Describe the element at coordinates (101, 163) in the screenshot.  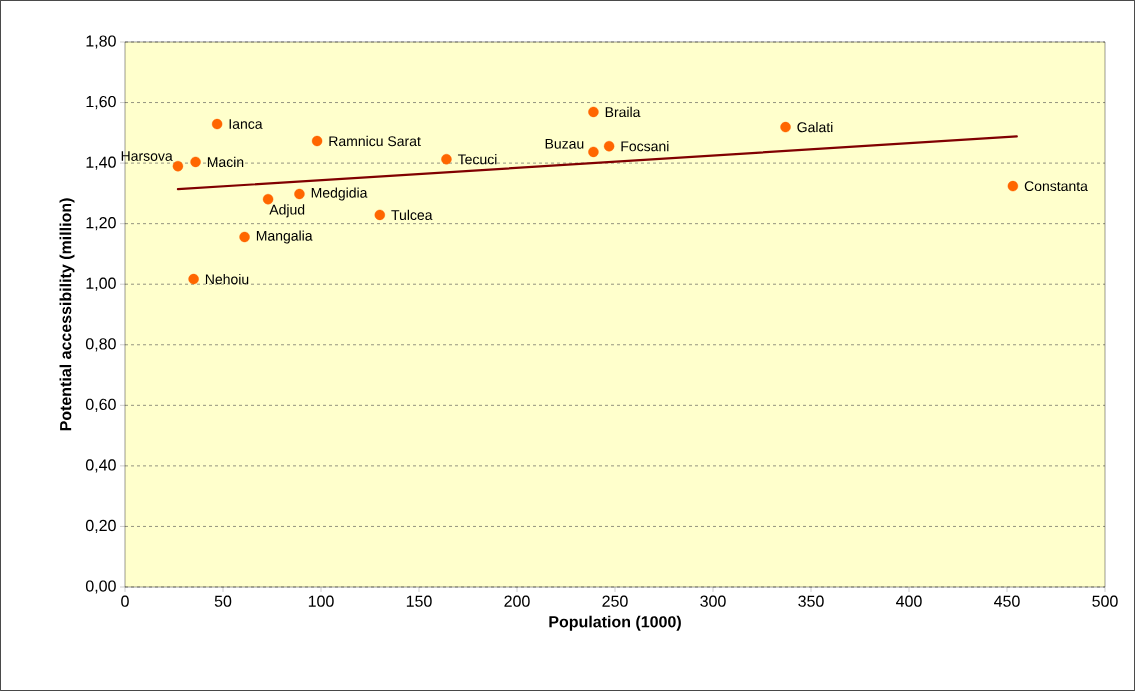
I see `y-tick-label: 1,40` at that location.